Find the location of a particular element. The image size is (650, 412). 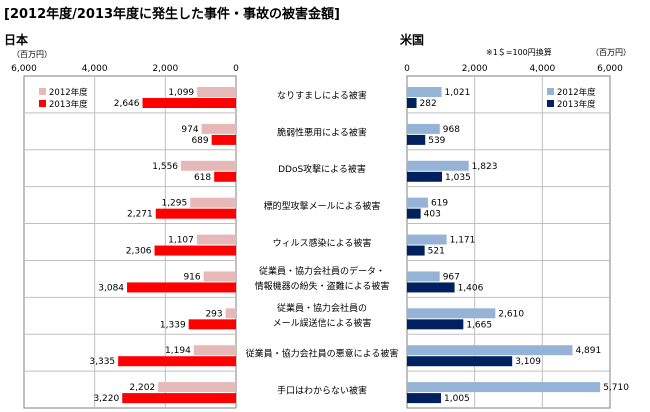

usa-data-label: 968 is located at coordinates (451, 130).